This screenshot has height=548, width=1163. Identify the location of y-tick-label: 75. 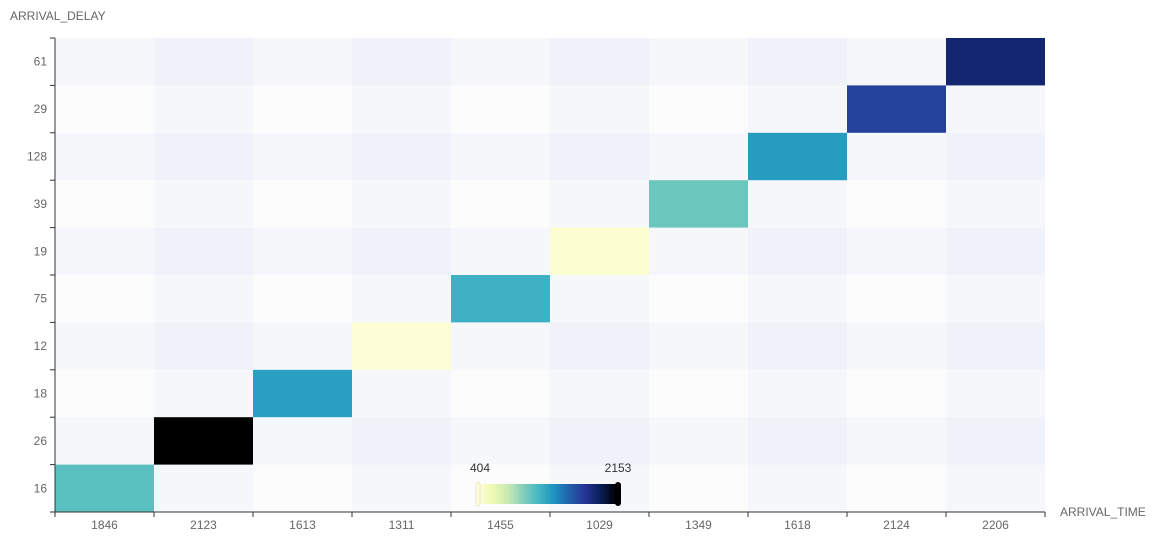
(41, 299).